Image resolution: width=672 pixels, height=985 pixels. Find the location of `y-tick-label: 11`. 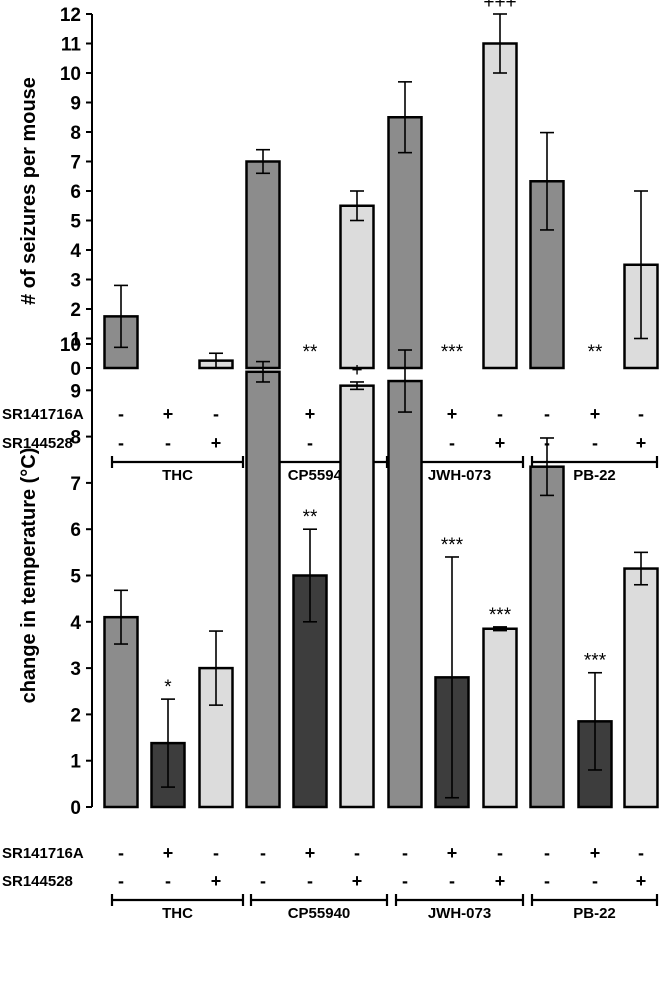

y-tick-label: 11 is located at coordinates (71, 45).